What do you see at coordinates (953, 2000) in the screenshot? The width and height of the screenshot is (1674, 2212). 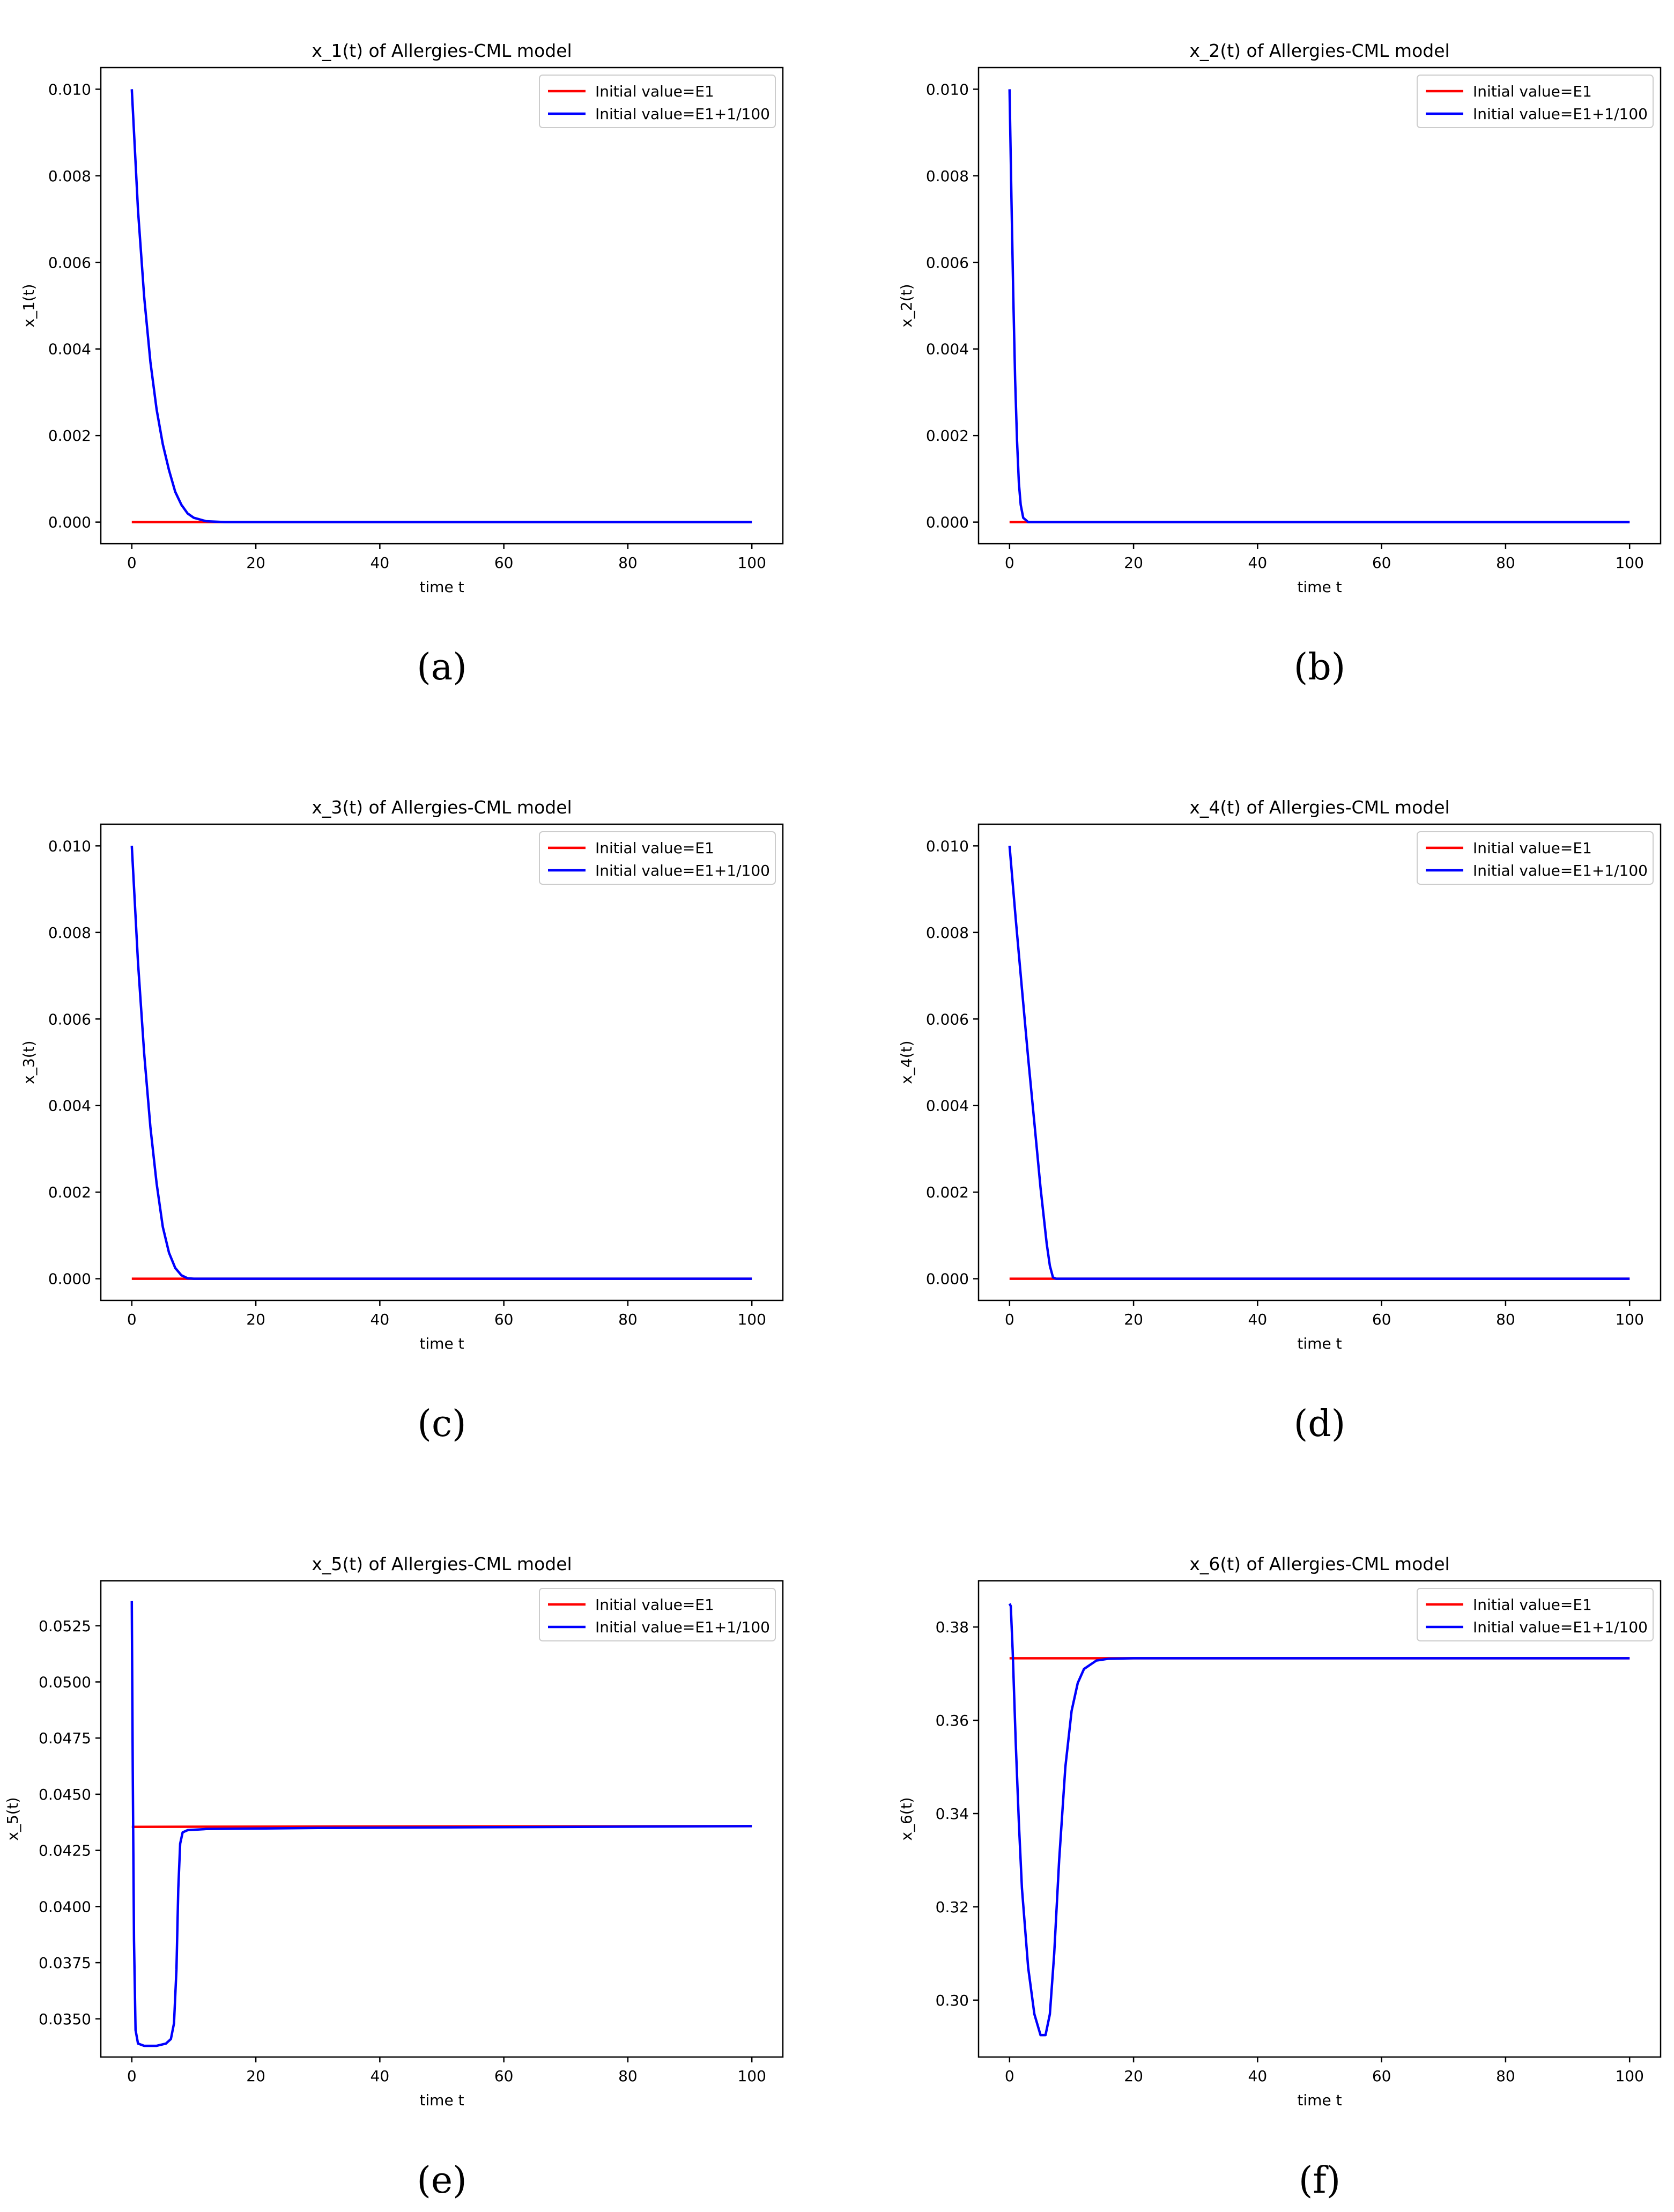 I see `y-tick-label: 0.30` at bounding box center [953, 2000].